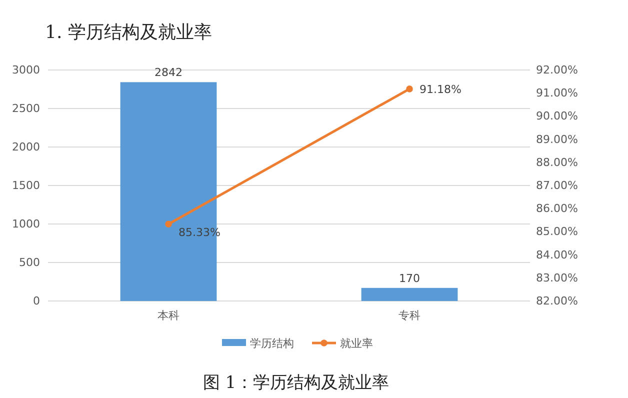  I want to click on y-tick-label: 2000, so click(26, 147).